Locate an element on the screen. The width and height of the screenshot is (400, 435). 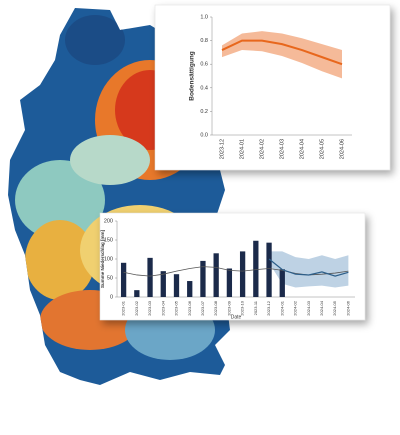
forecast-line is located at coordinates (308, 267).